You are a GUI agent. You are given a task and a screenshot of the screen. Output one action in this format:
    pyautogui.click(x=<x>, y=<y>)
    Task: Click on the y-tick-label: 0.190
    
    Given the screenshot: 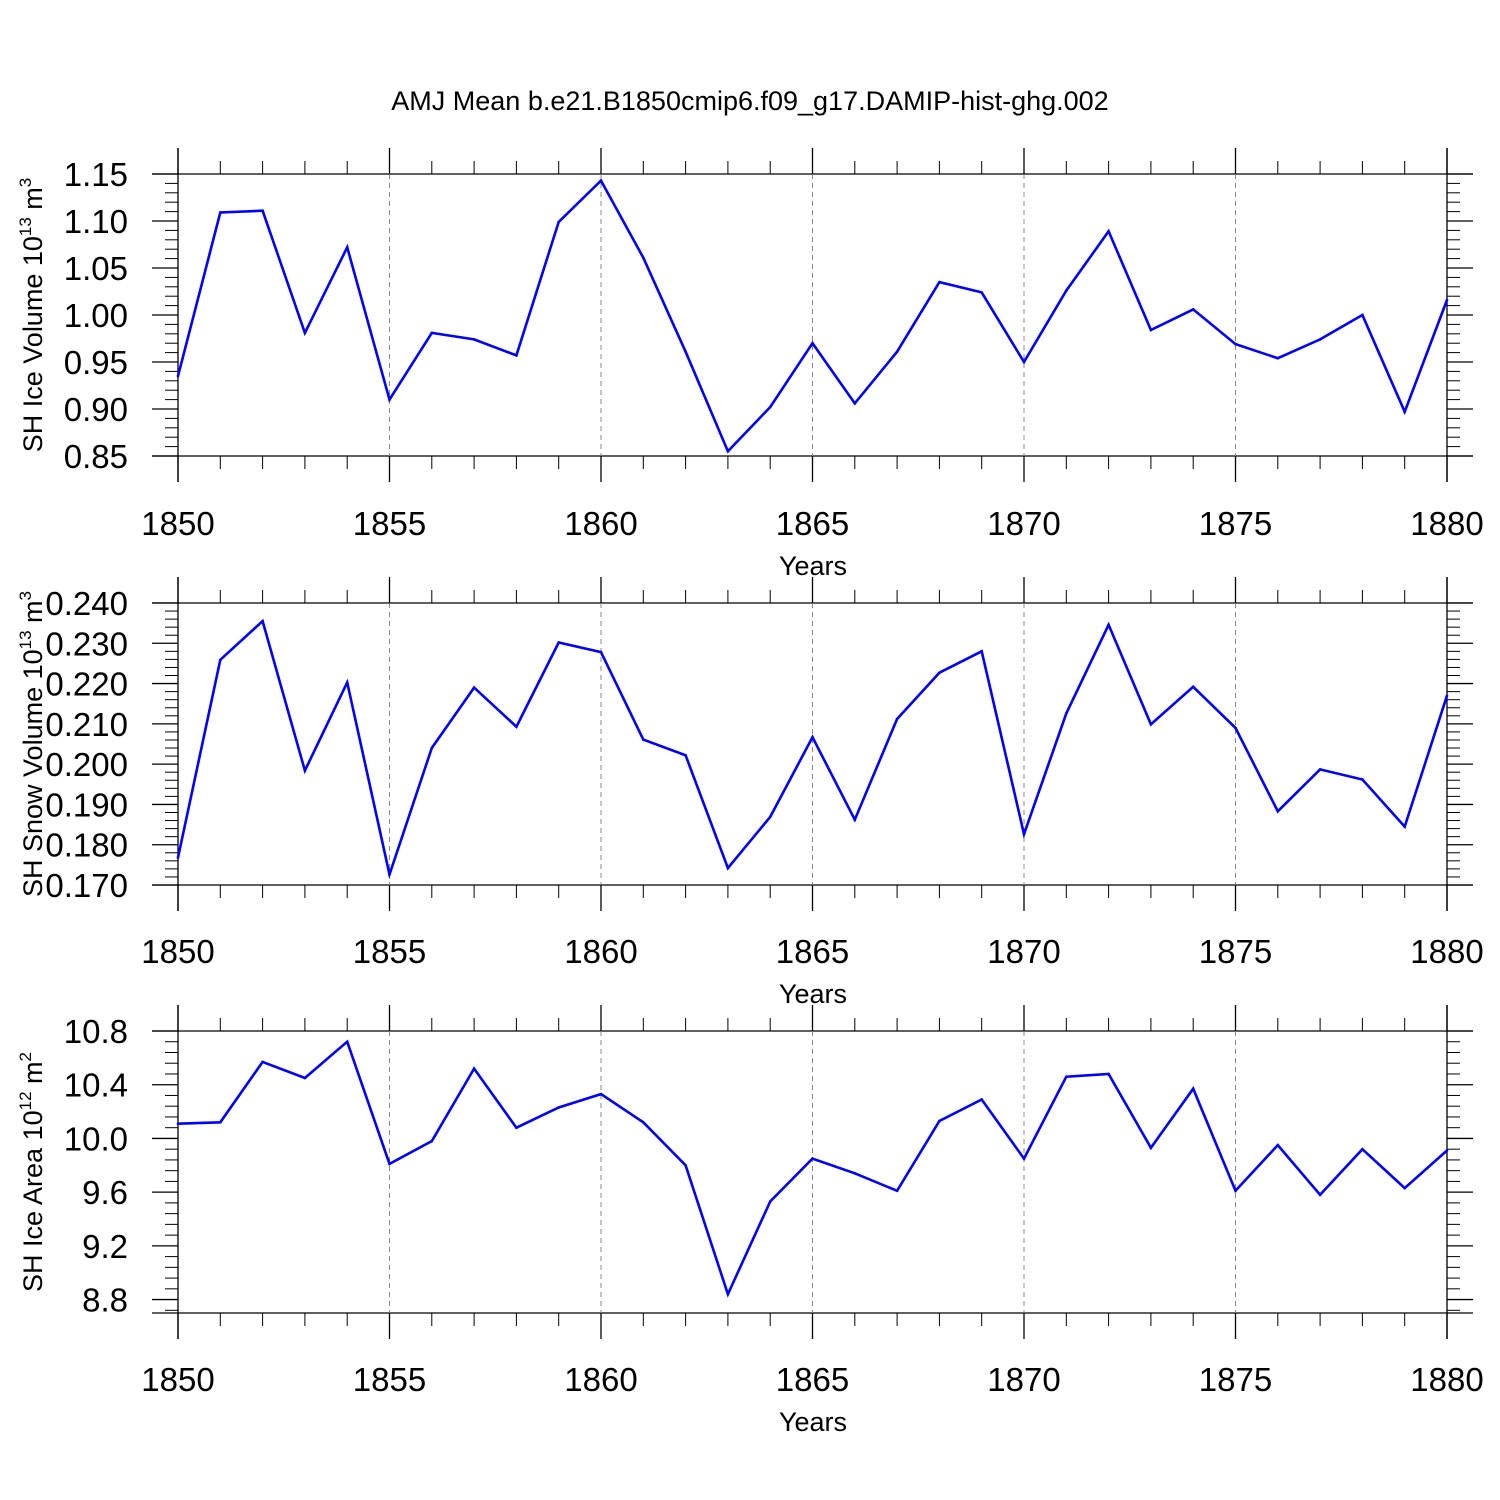 What is the action you would take?
    pyautogui.click(x=86, y=804)
    